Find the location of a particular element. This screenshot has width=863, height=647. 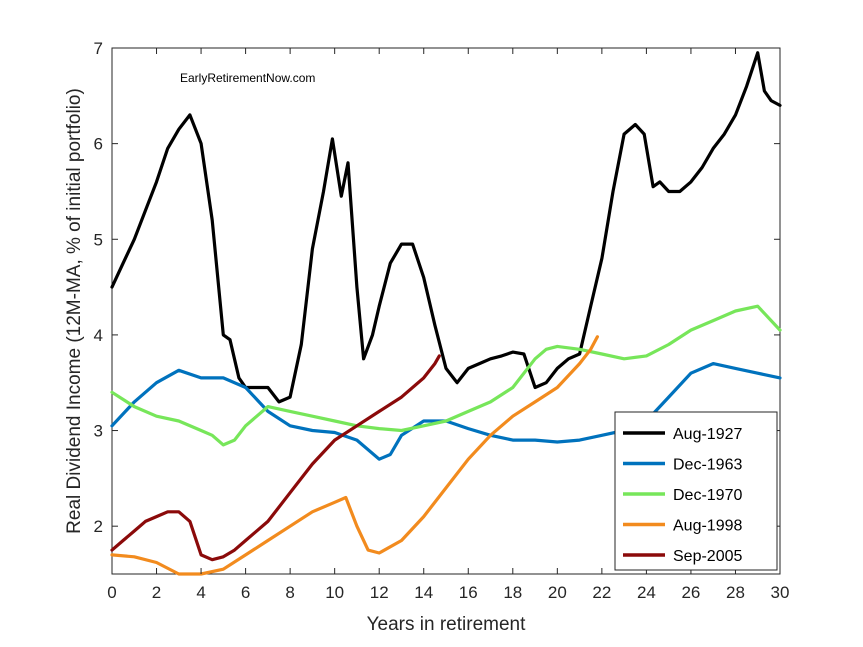

x-tick-label: 4 is located at coordinates (200, 592).